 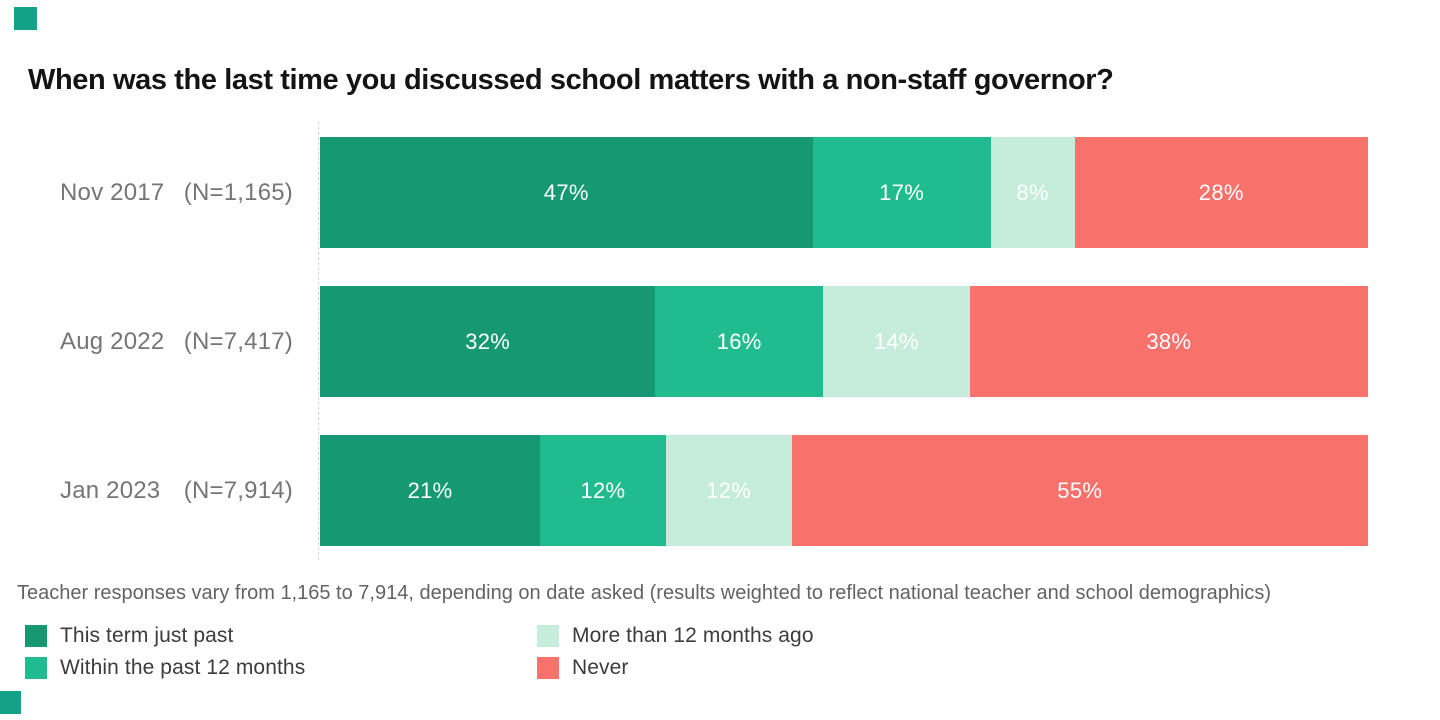 I want to click on bar-value-label: 47%, so click(x=566, y=192).